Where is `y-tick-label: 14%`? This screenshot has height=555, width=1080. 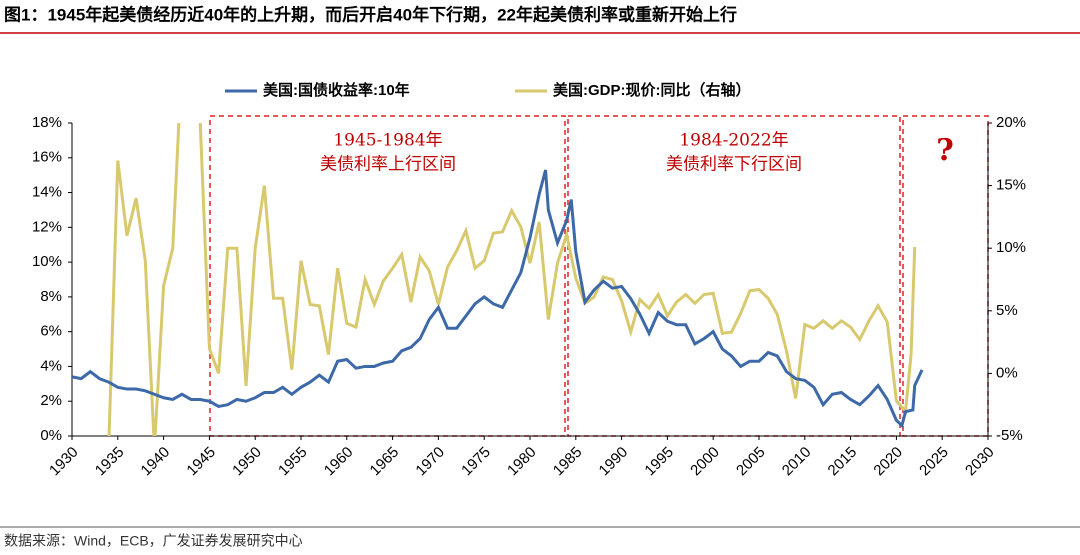
y-tick-label: 14% is located at coordinates (47, 192).